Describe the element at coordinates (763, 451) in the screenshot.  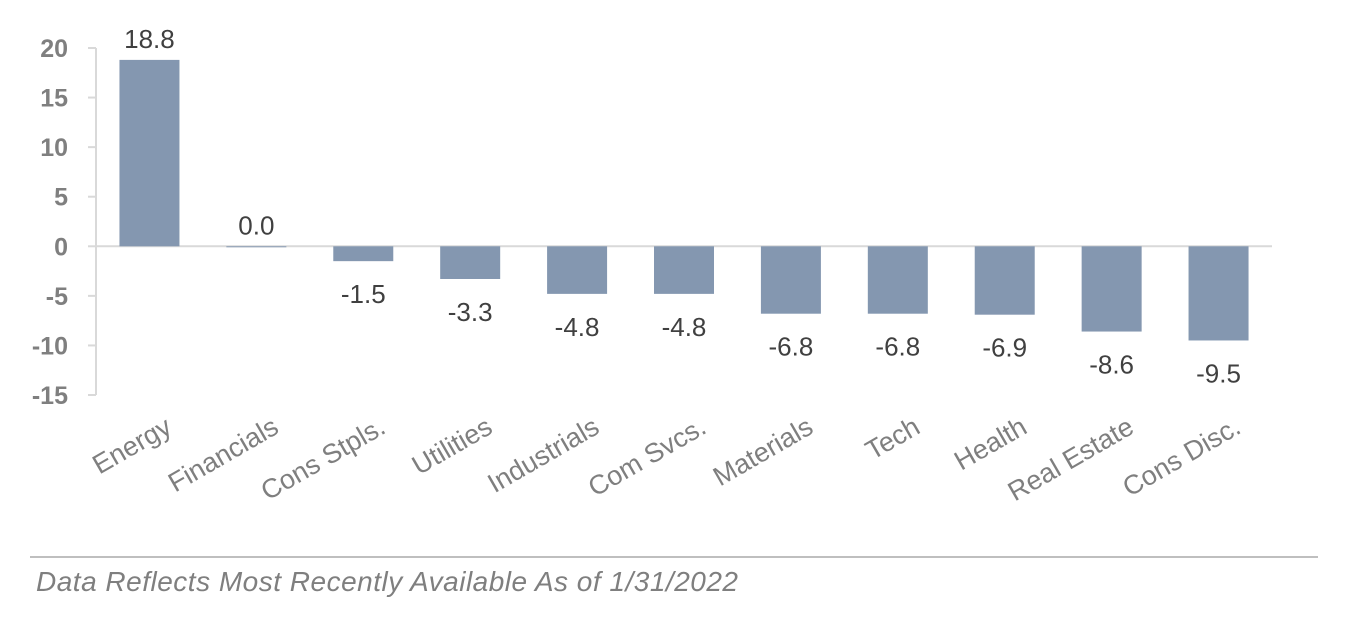
I see `x-tick-label: Materials` at that location.